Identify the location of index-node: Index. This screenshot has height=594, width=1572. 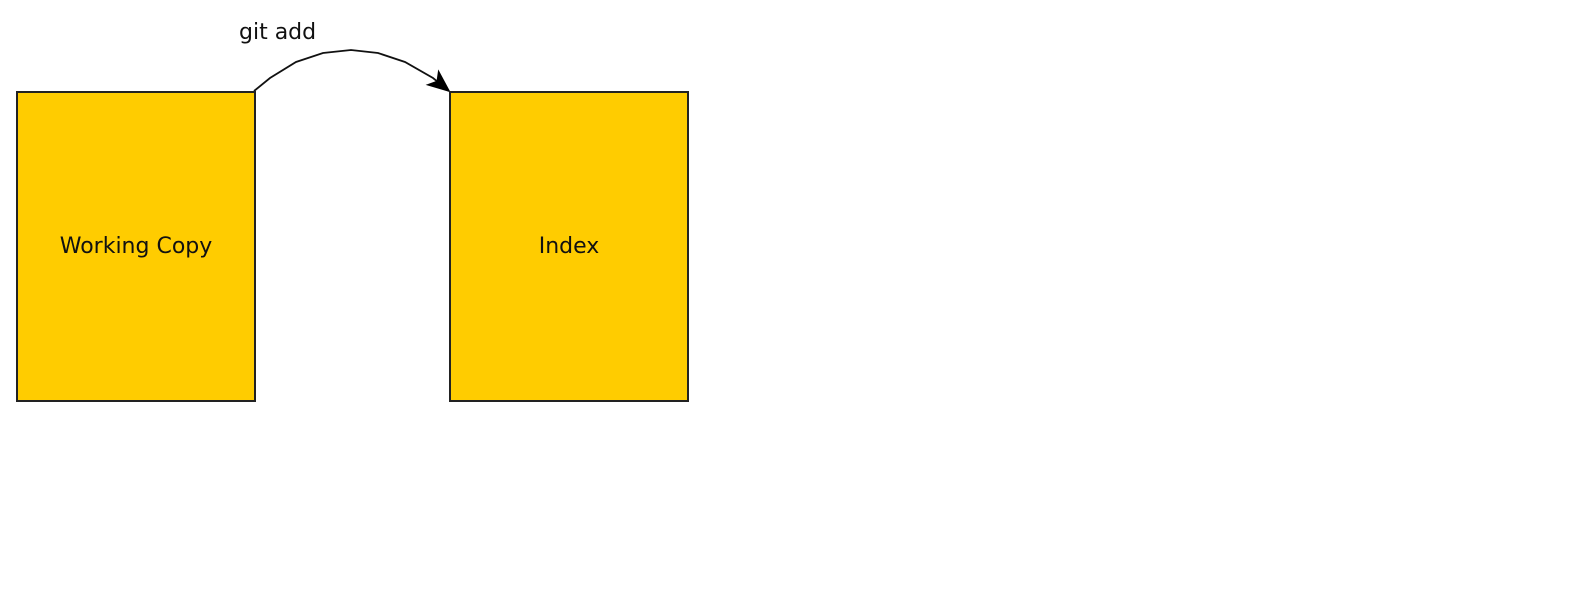
(569, 246).